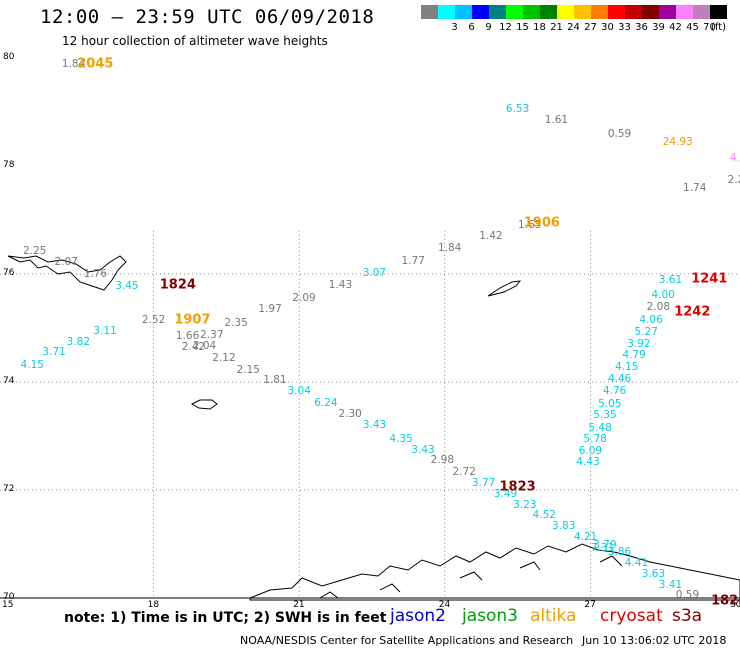 This screenshot has height=650, width=740. Describe the element at coordinates (454, 27) in the screenshot. I see `legend-label: 3` at that location.